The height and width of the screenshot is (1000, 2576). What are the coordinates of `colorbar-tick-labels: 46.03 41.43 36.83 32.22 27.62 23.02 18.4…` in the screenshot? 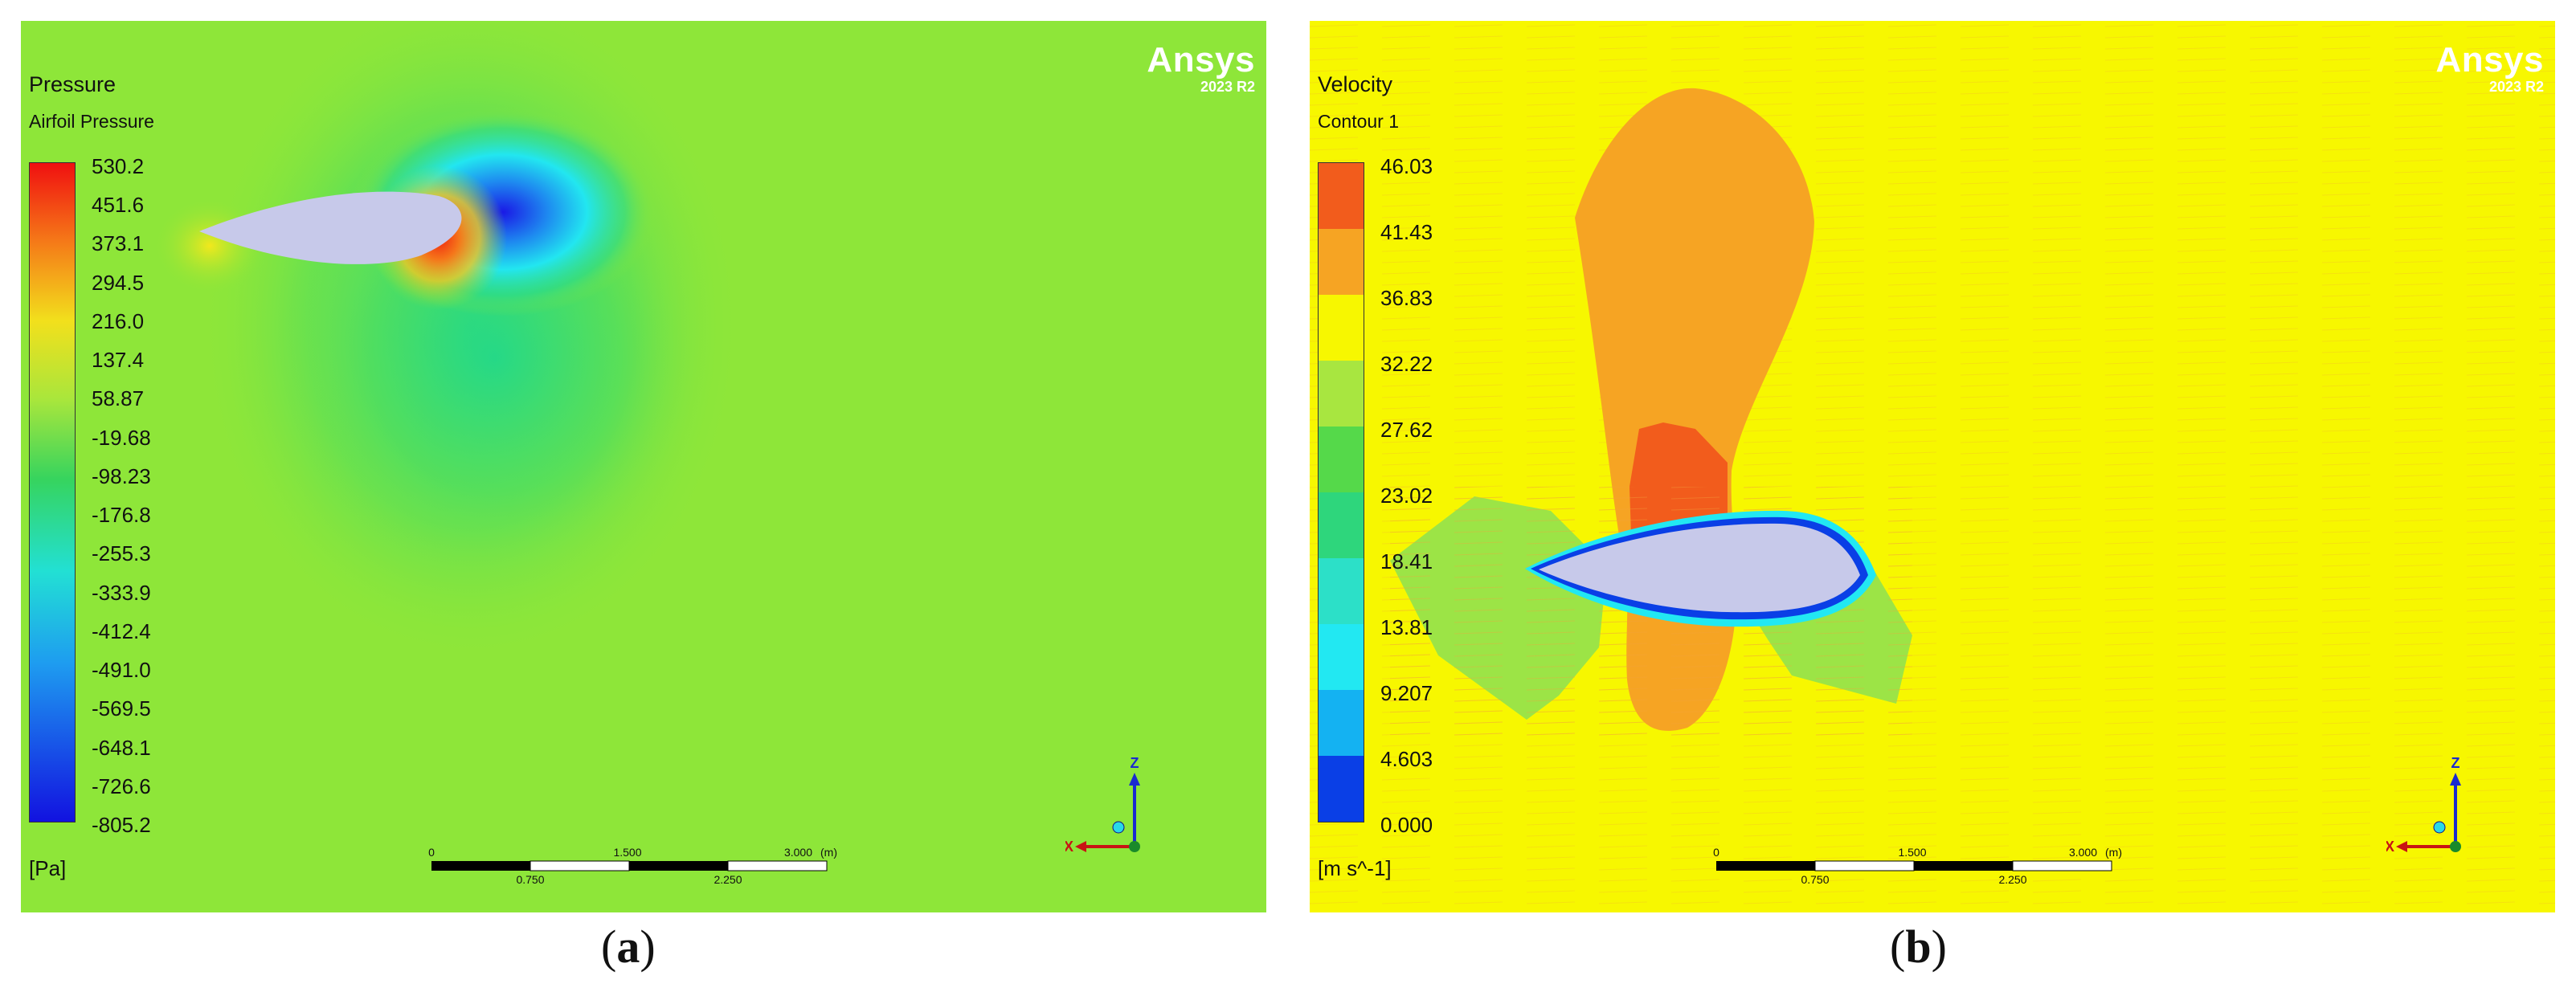 It's located at (1461, 495).